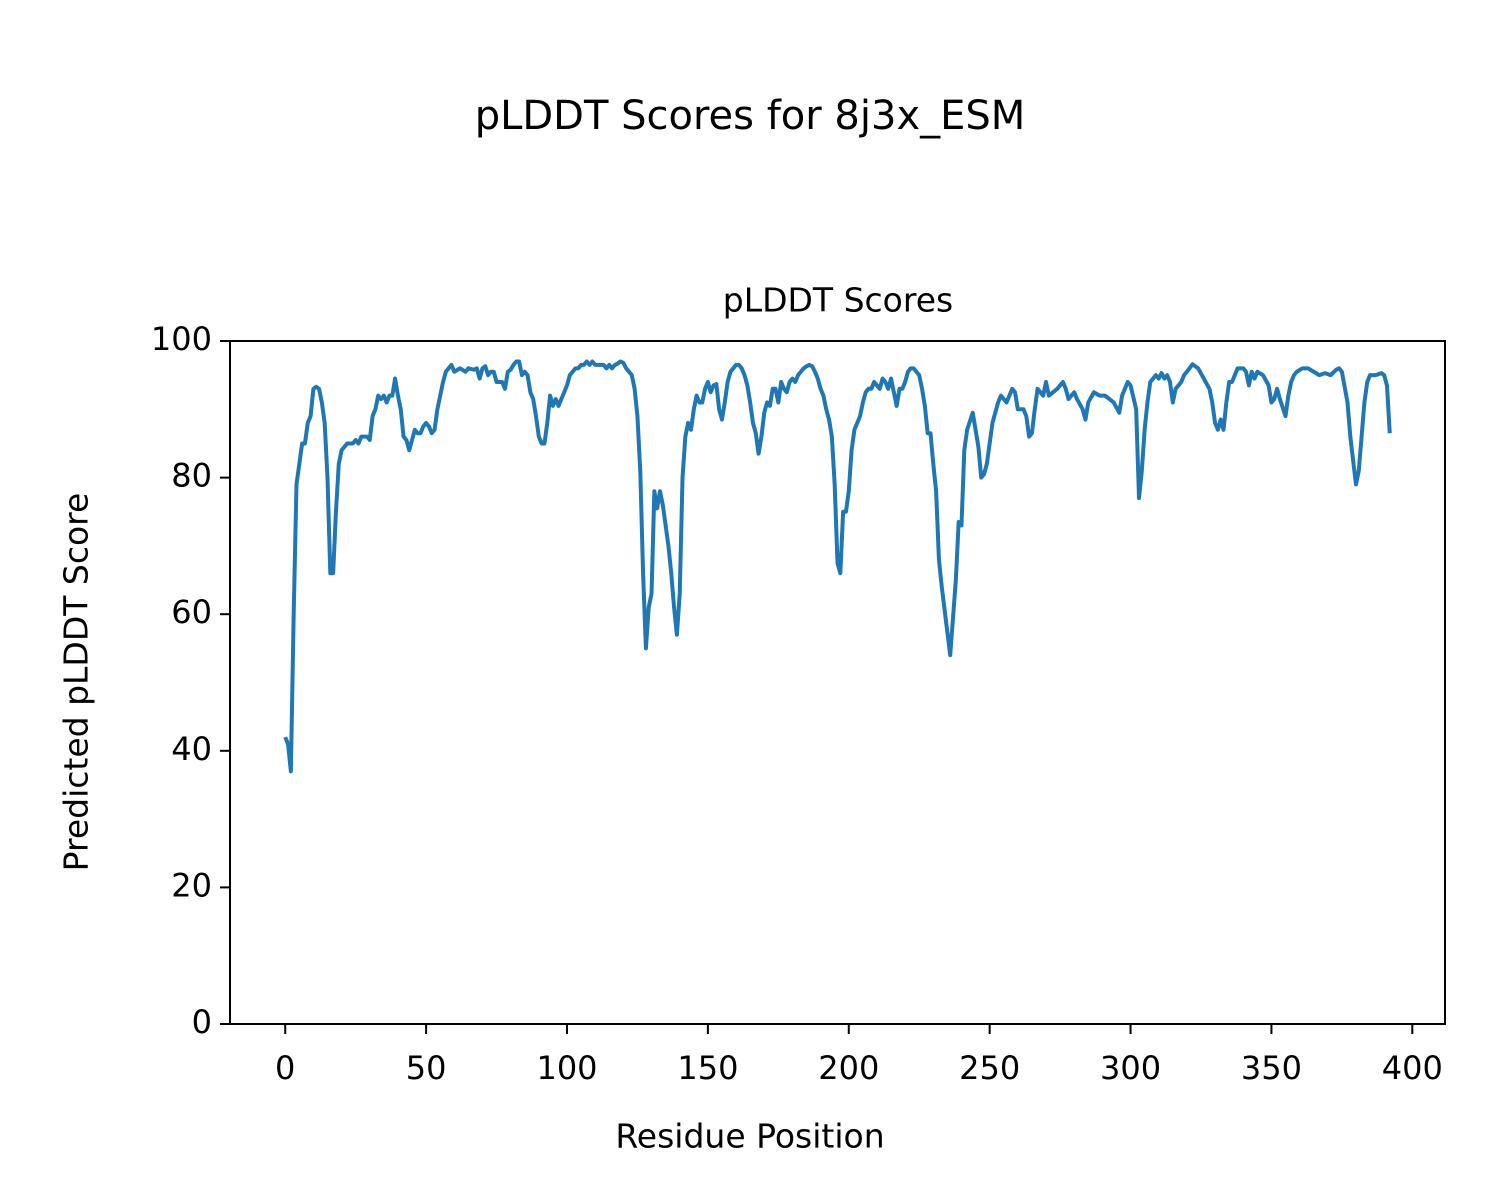 The width and height of the screenshot is (1500, 1200). I want to click on y-tick-label: 60, so click(191, 612).